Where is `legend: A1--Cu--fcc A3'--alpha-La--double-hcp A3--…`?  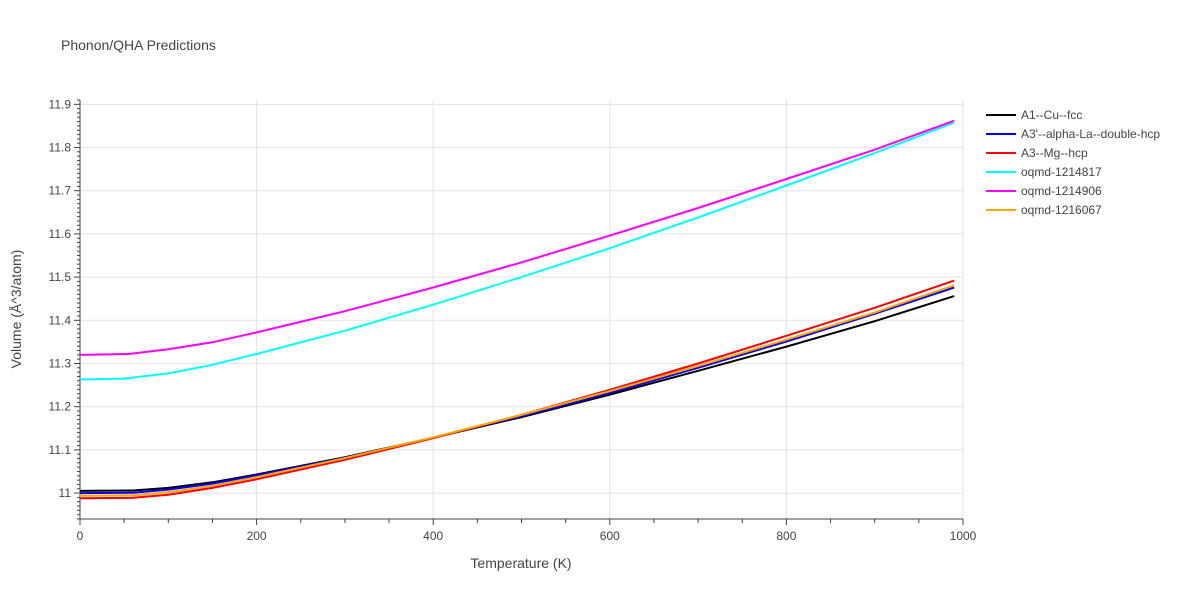 legend: A1--Cu--fcc A3'--alpha-La--double-hcp A3--… is located at coordinates (1073, 162).